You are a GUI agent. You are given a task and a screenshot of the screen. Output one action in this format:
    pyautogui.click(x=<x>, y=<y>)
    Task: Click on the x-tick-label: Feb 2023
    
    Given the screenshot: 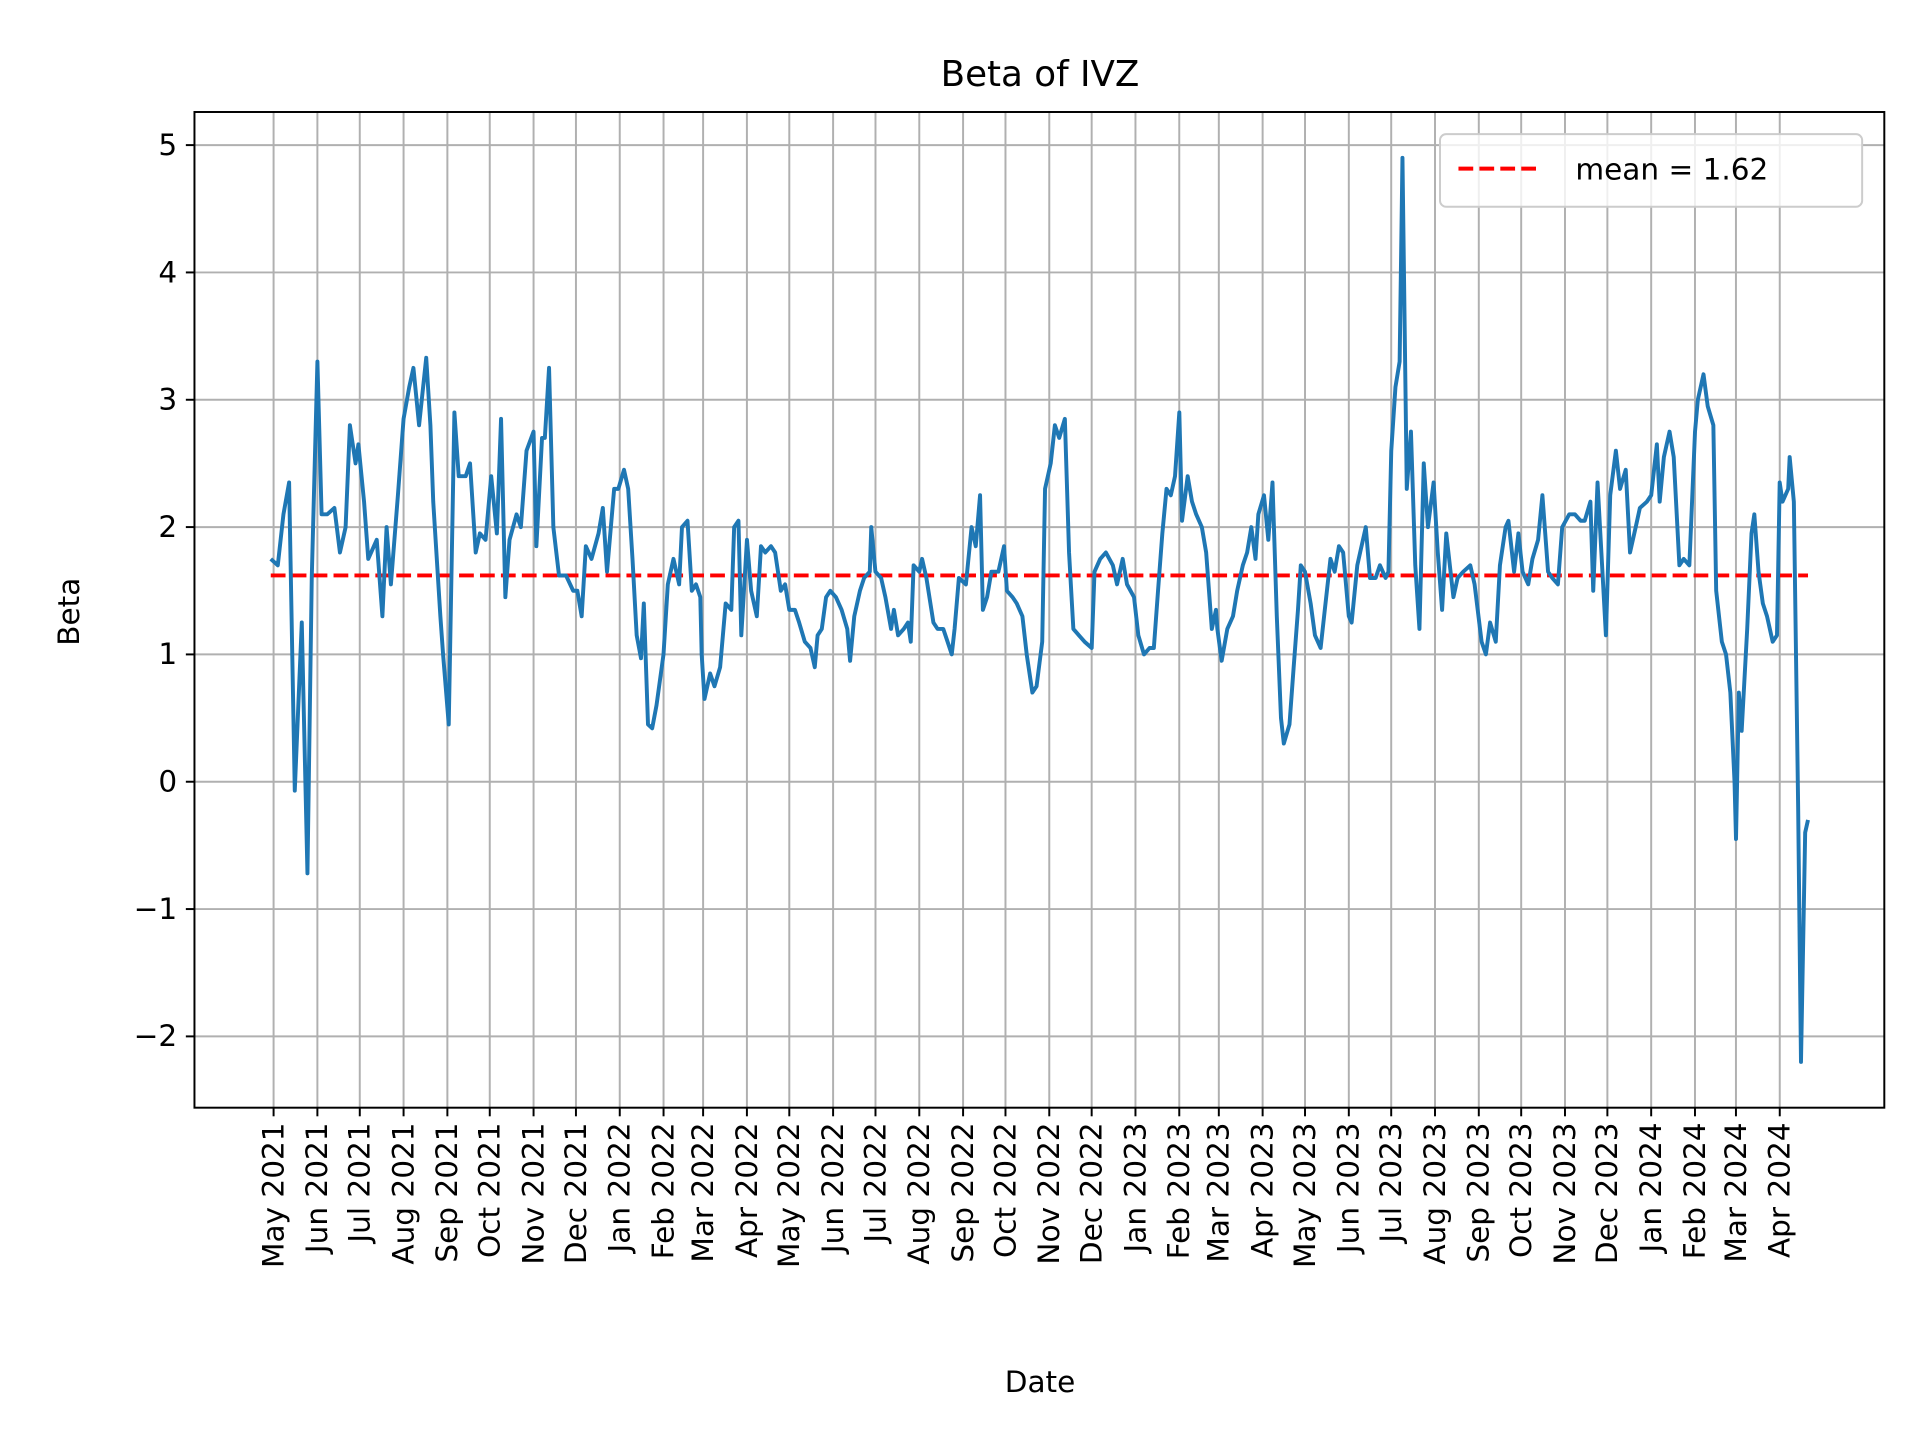 What is the action you would take?
    pyautogui.click(x=1179, y=1190)
    